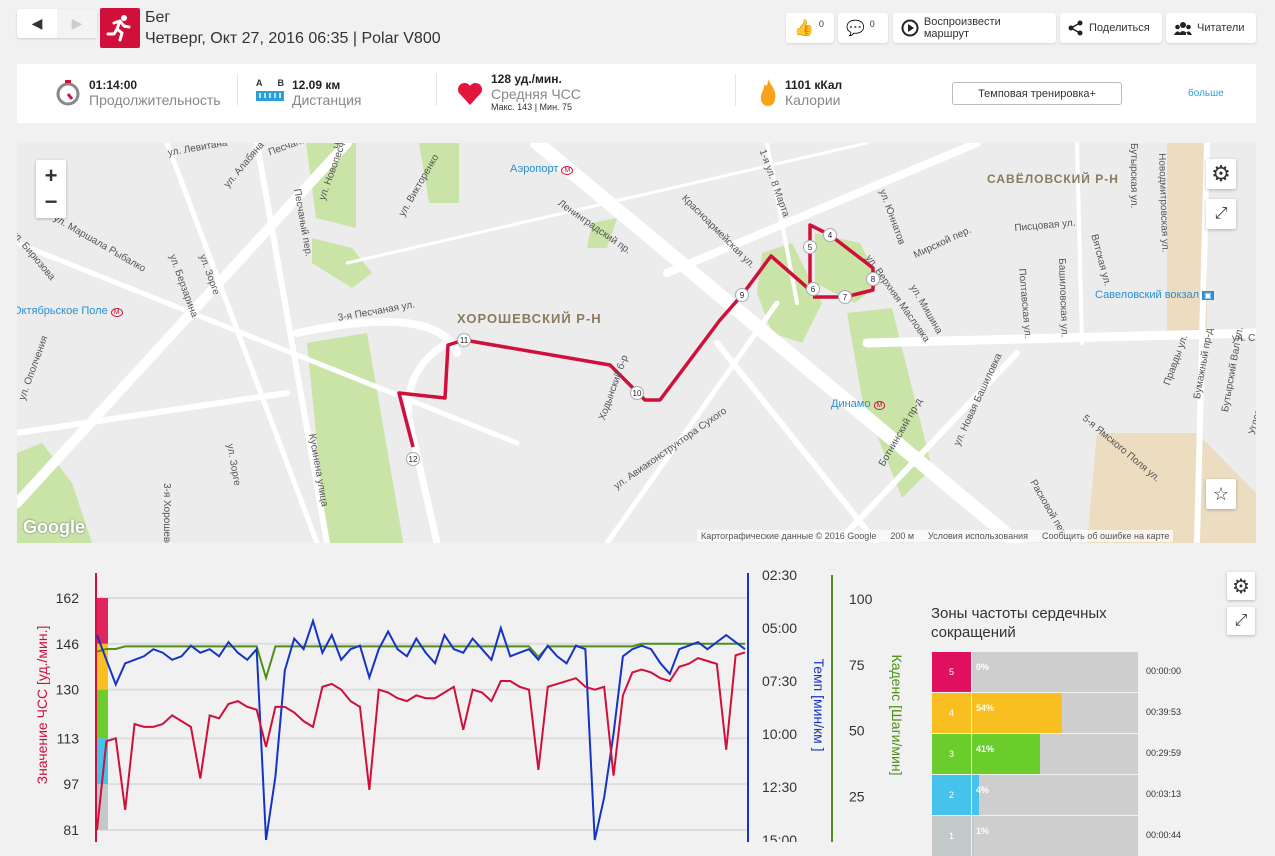 Image resolution: width=1275 pixels, height=856 pixels. What do you see at coordinates (910, 28) in the screenshot?
I see `play-icon` at bounding box center [910, 28].